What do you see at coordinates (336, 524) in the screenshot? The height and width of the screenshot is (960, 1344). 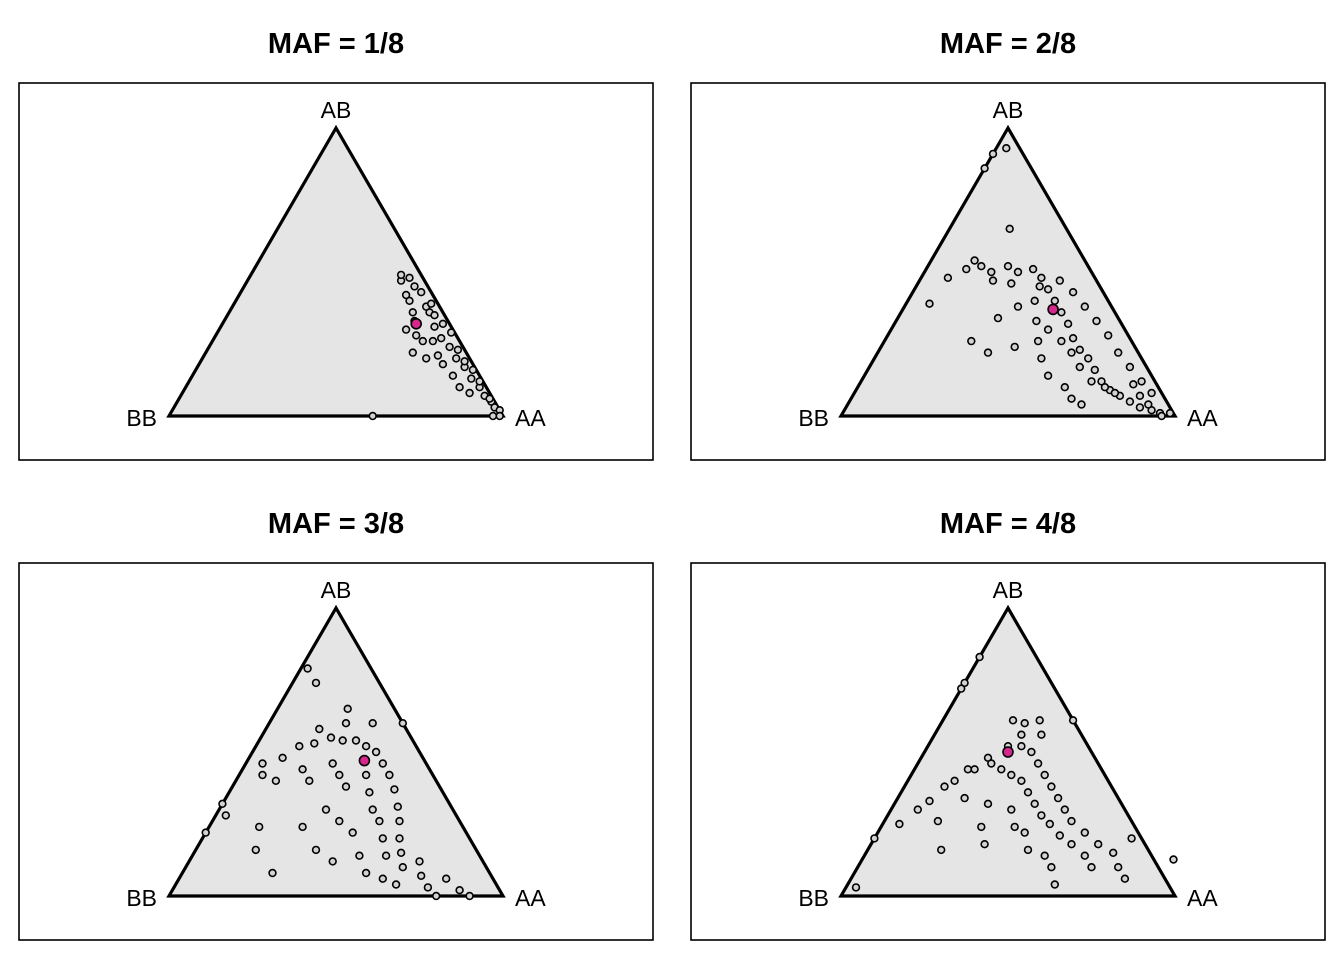 I see `panel-title: MAF = 3/8` at bounding box center [336, 524].